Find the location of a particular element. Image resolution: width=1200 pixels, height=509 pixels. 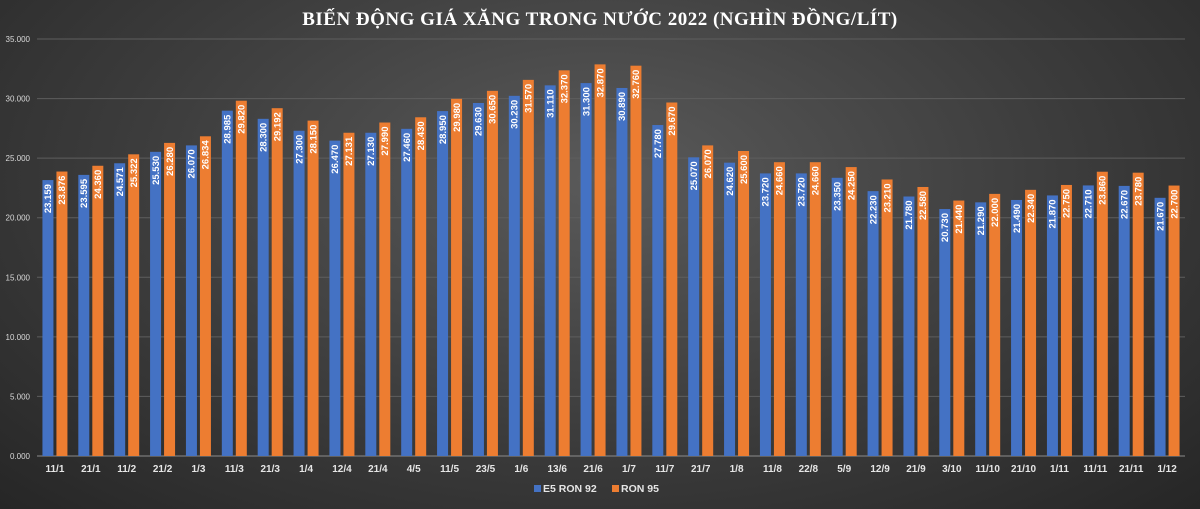

data-label: 31.570 is located at coordinates (529, 98).